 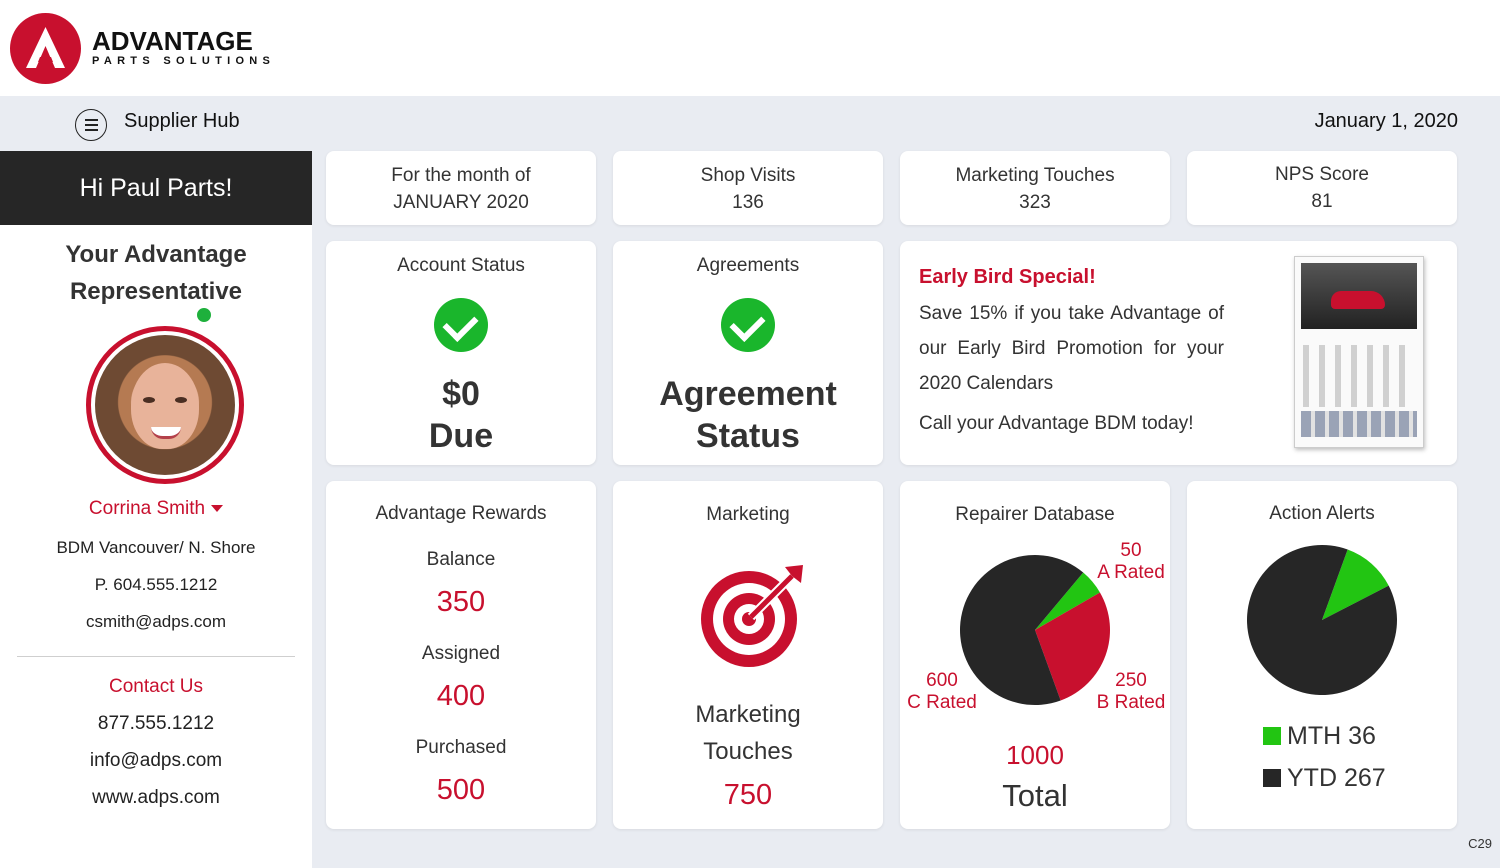 I want to click on rewards-assigned-value: 400, so click(x=461, y=696).